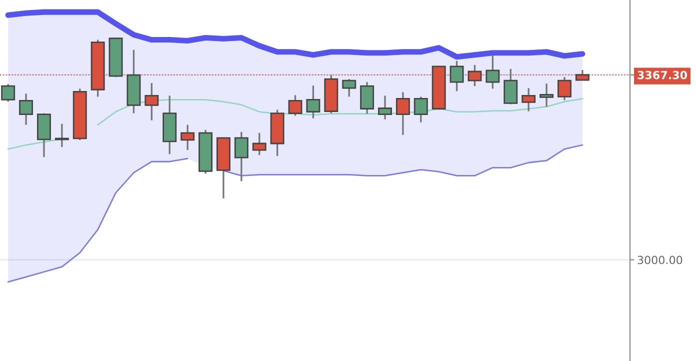 This screenshot has height=361, width=696. What do you see at coordinates (663, 75) in the screenshot?
I see `y-tick-label: 3367.30` at bounding box center [663, 75].